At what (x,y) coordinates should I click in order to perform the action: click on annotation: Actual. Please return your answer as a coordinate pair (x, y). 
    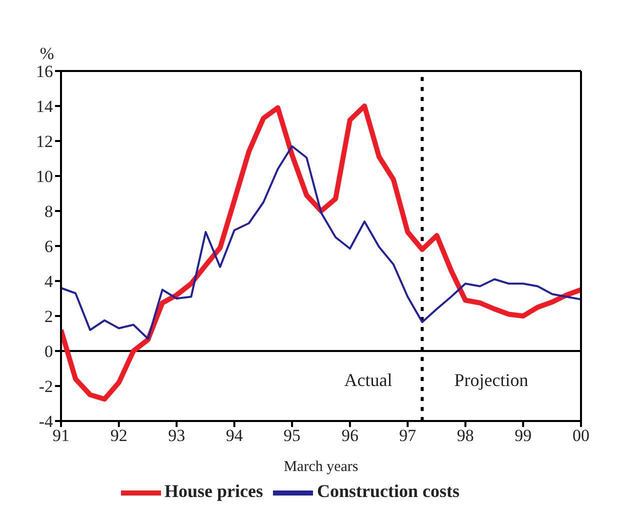
    Looking at the image, I should click on (368, 380).